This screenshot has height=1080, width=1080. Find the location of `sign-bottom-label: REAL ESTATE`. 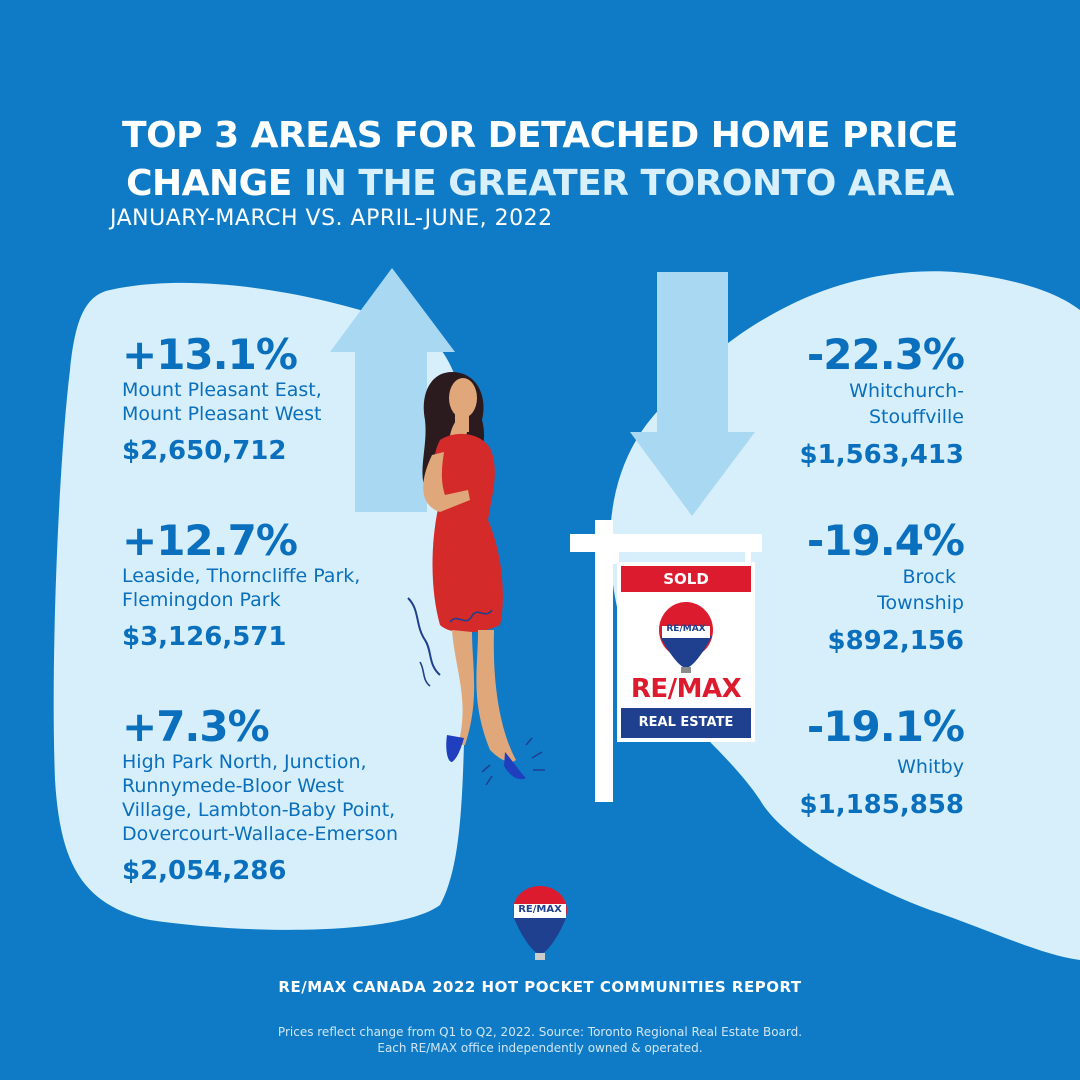

sign-bottom-label: REAL ESTATE is located at coordinates (686, 722).